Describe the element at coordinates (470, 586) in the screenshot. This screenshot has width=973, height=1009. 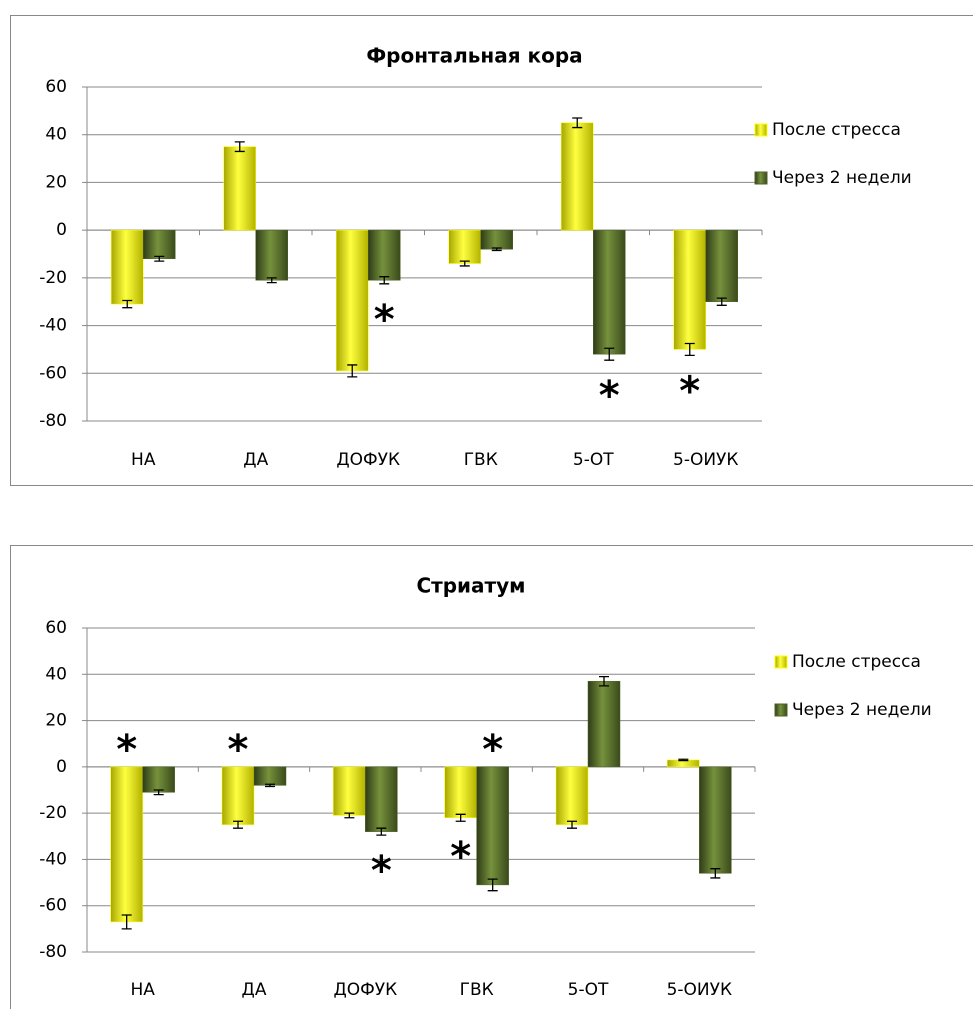
I see `chart-title: Стриатум` at that location.